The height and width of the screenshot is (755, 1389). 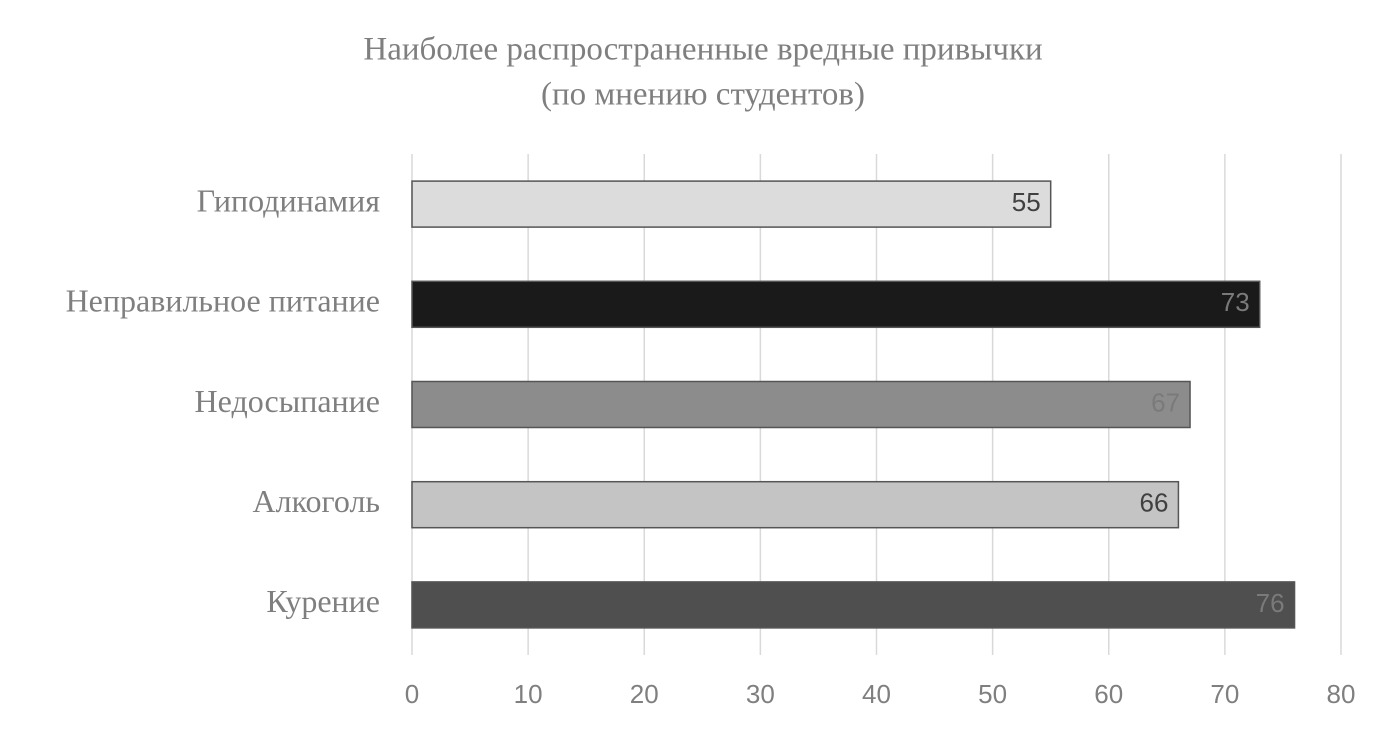 I want to click on x-tick-label: 40, so click(x=876, y=694).